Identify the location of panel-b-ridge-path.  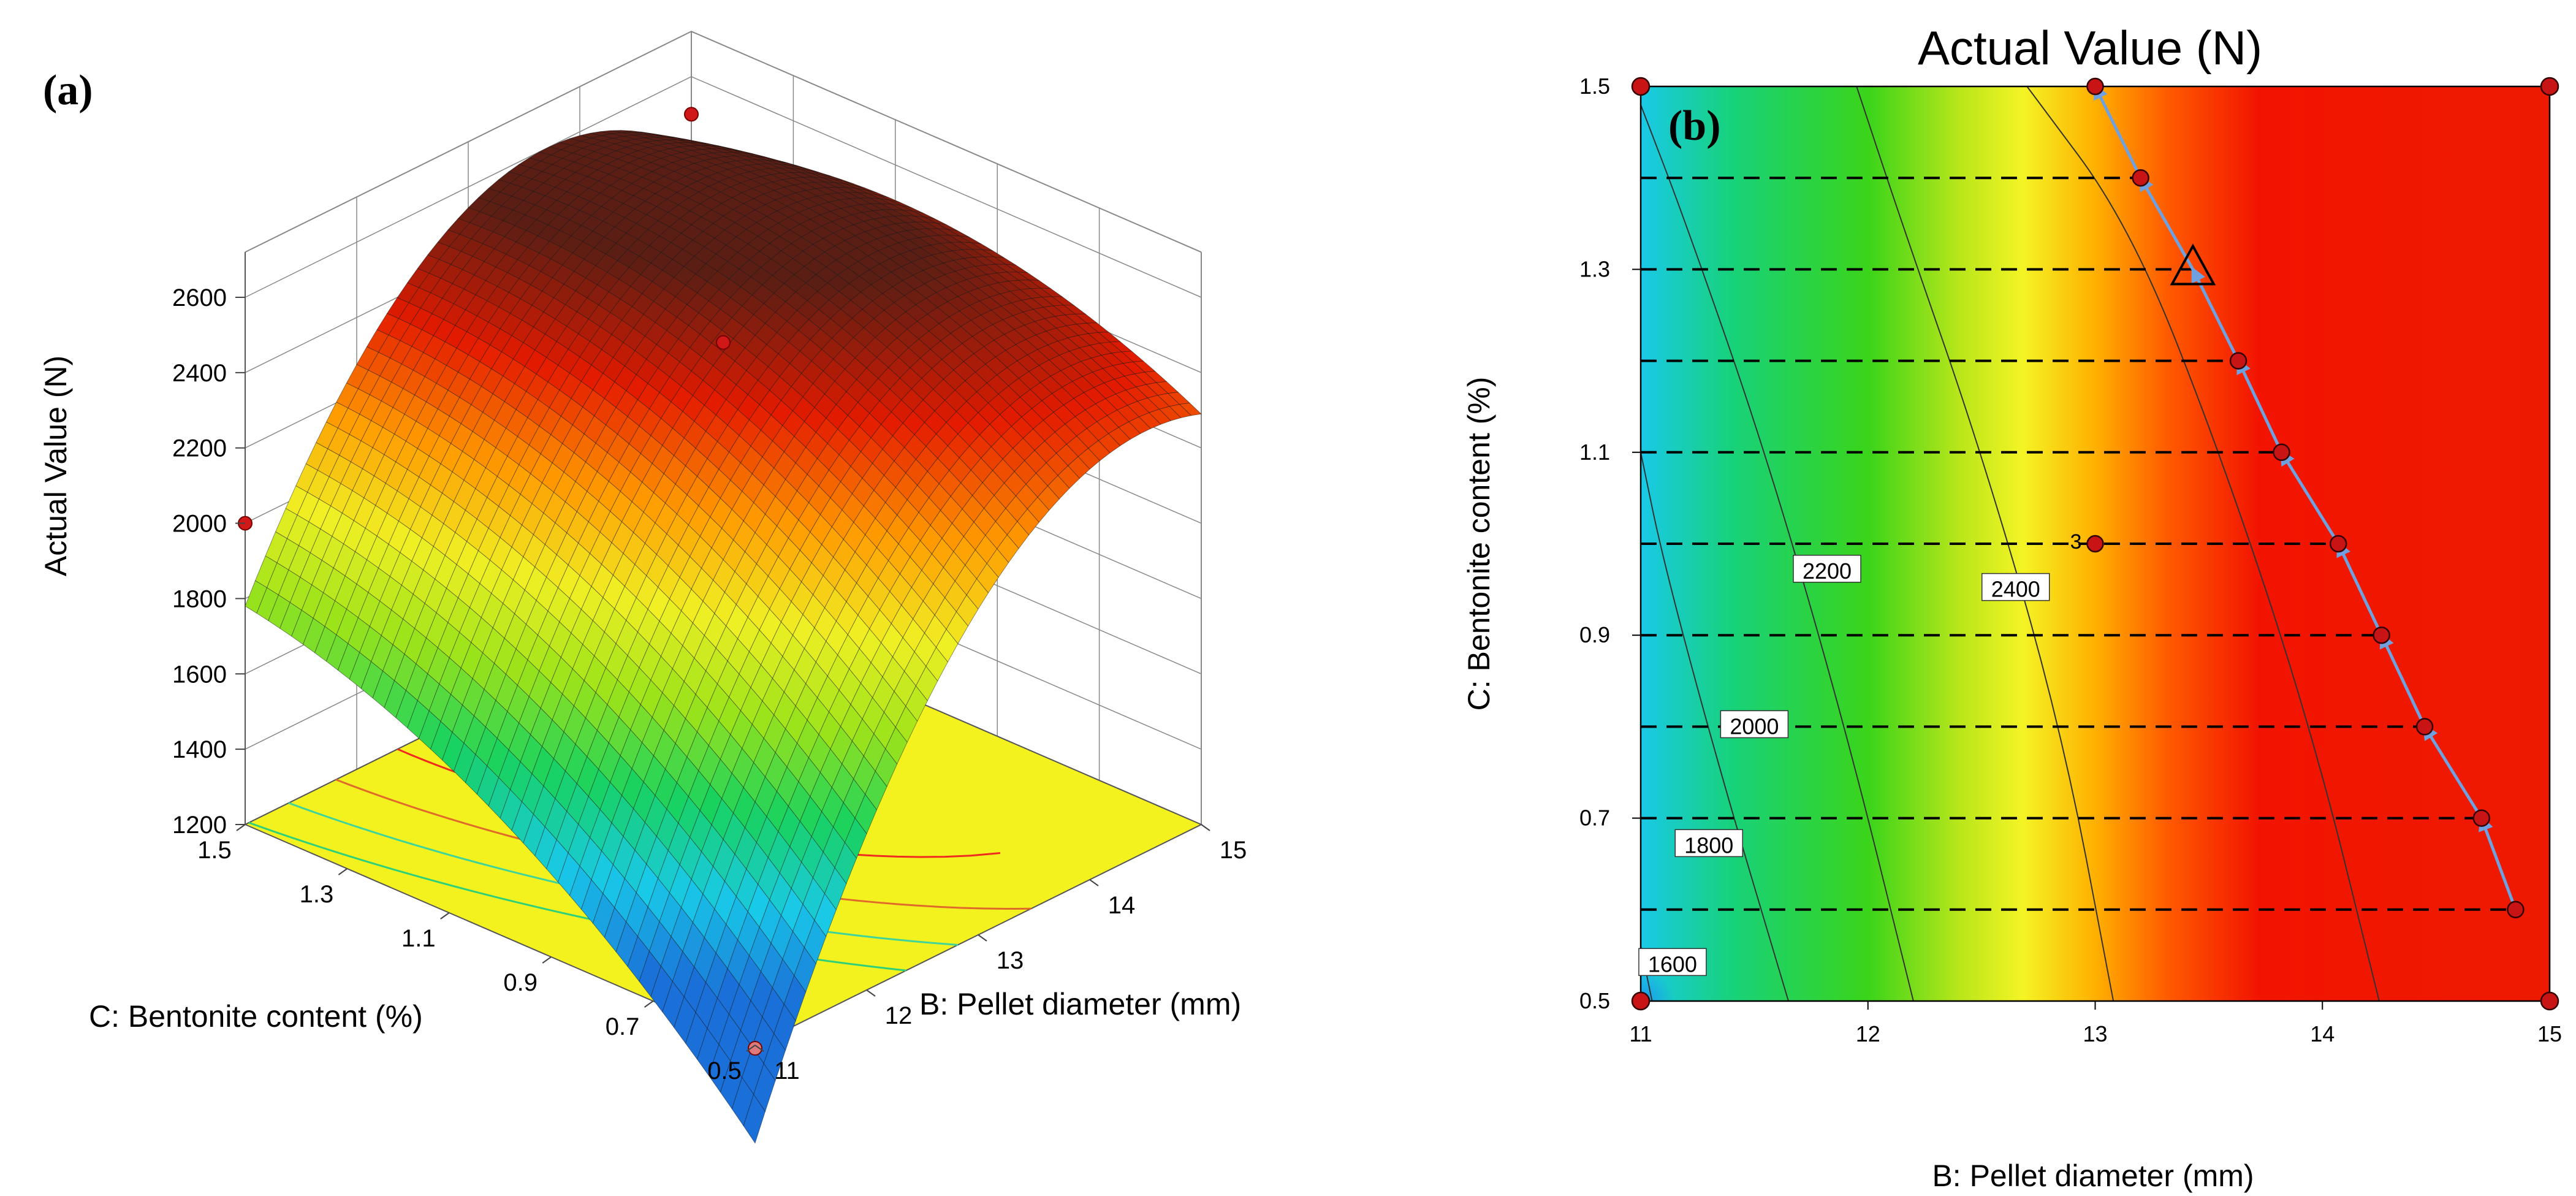
(2305, 496).